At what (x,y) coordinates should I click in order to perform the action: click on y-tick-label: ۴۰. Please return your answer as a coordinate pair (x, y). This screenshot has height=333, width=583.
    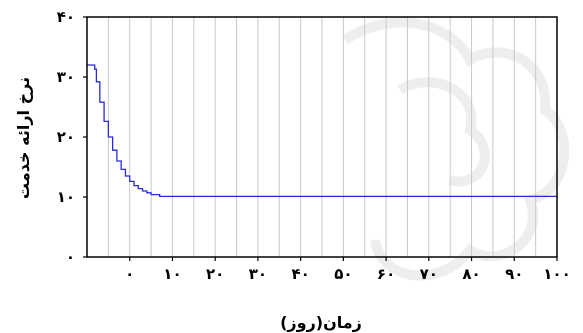
    Looking at the image, I should click on (66, 17).